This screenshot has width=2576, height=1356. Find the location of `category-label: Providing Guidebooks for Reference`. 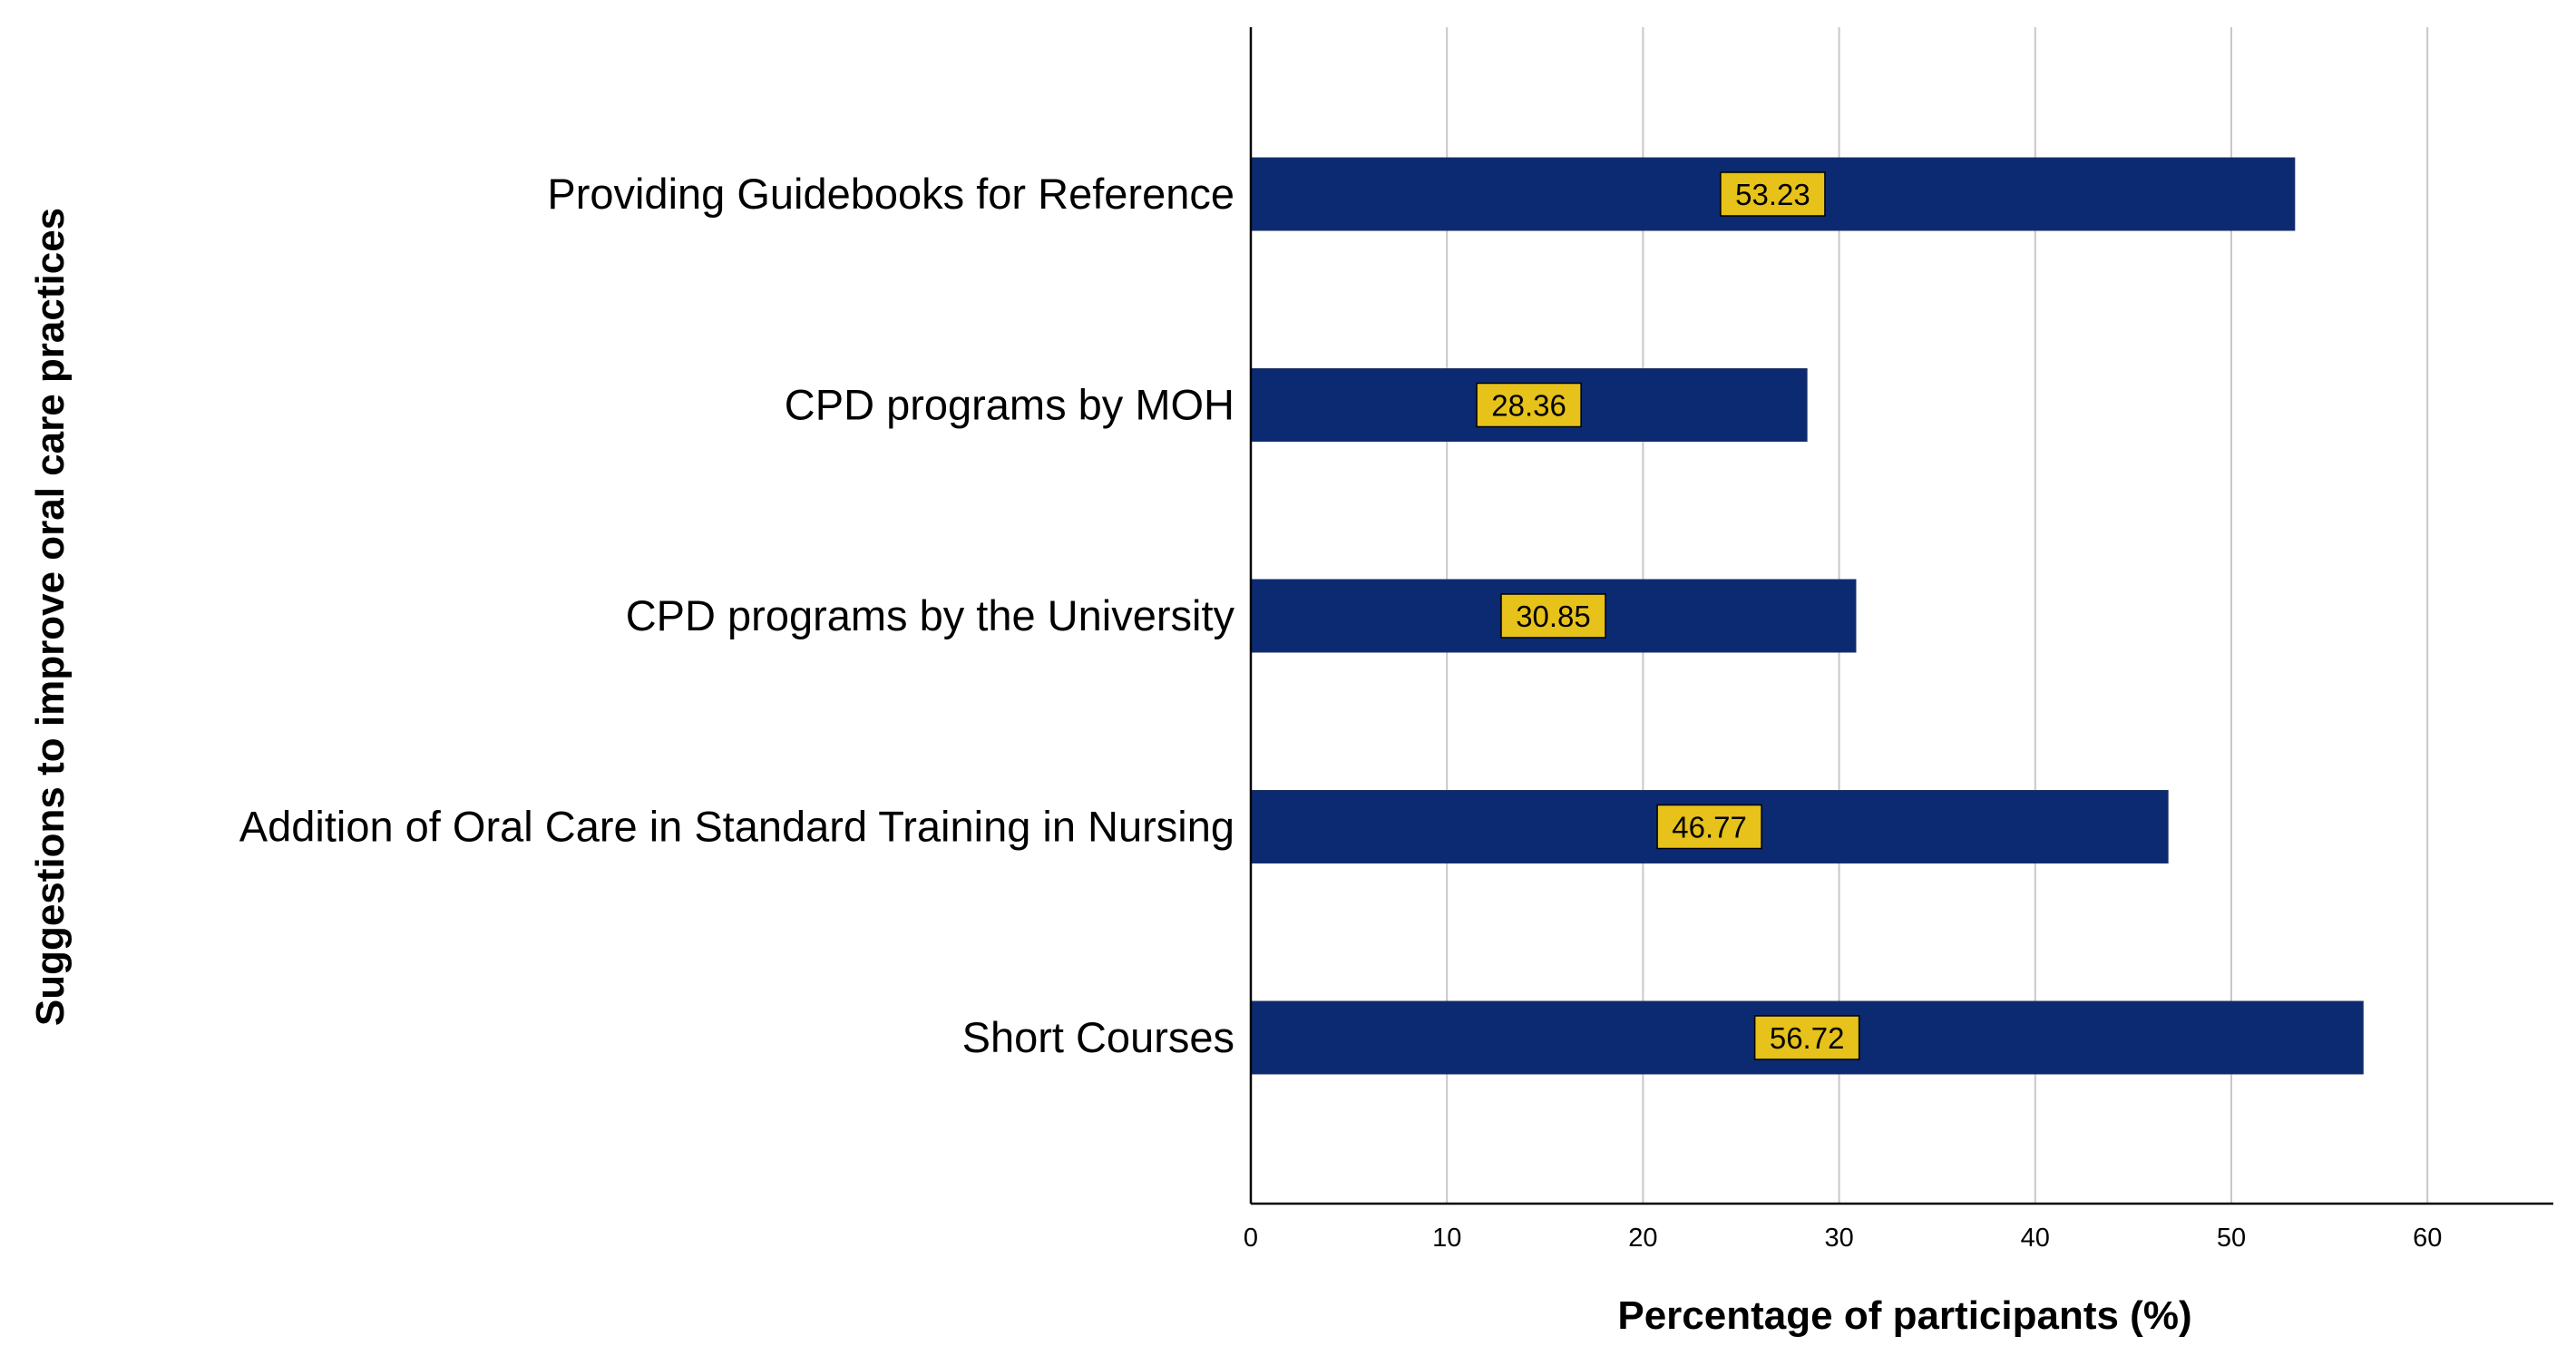

category-label: Providing Guidebooks for Reference is located at coordinates (890, 194).